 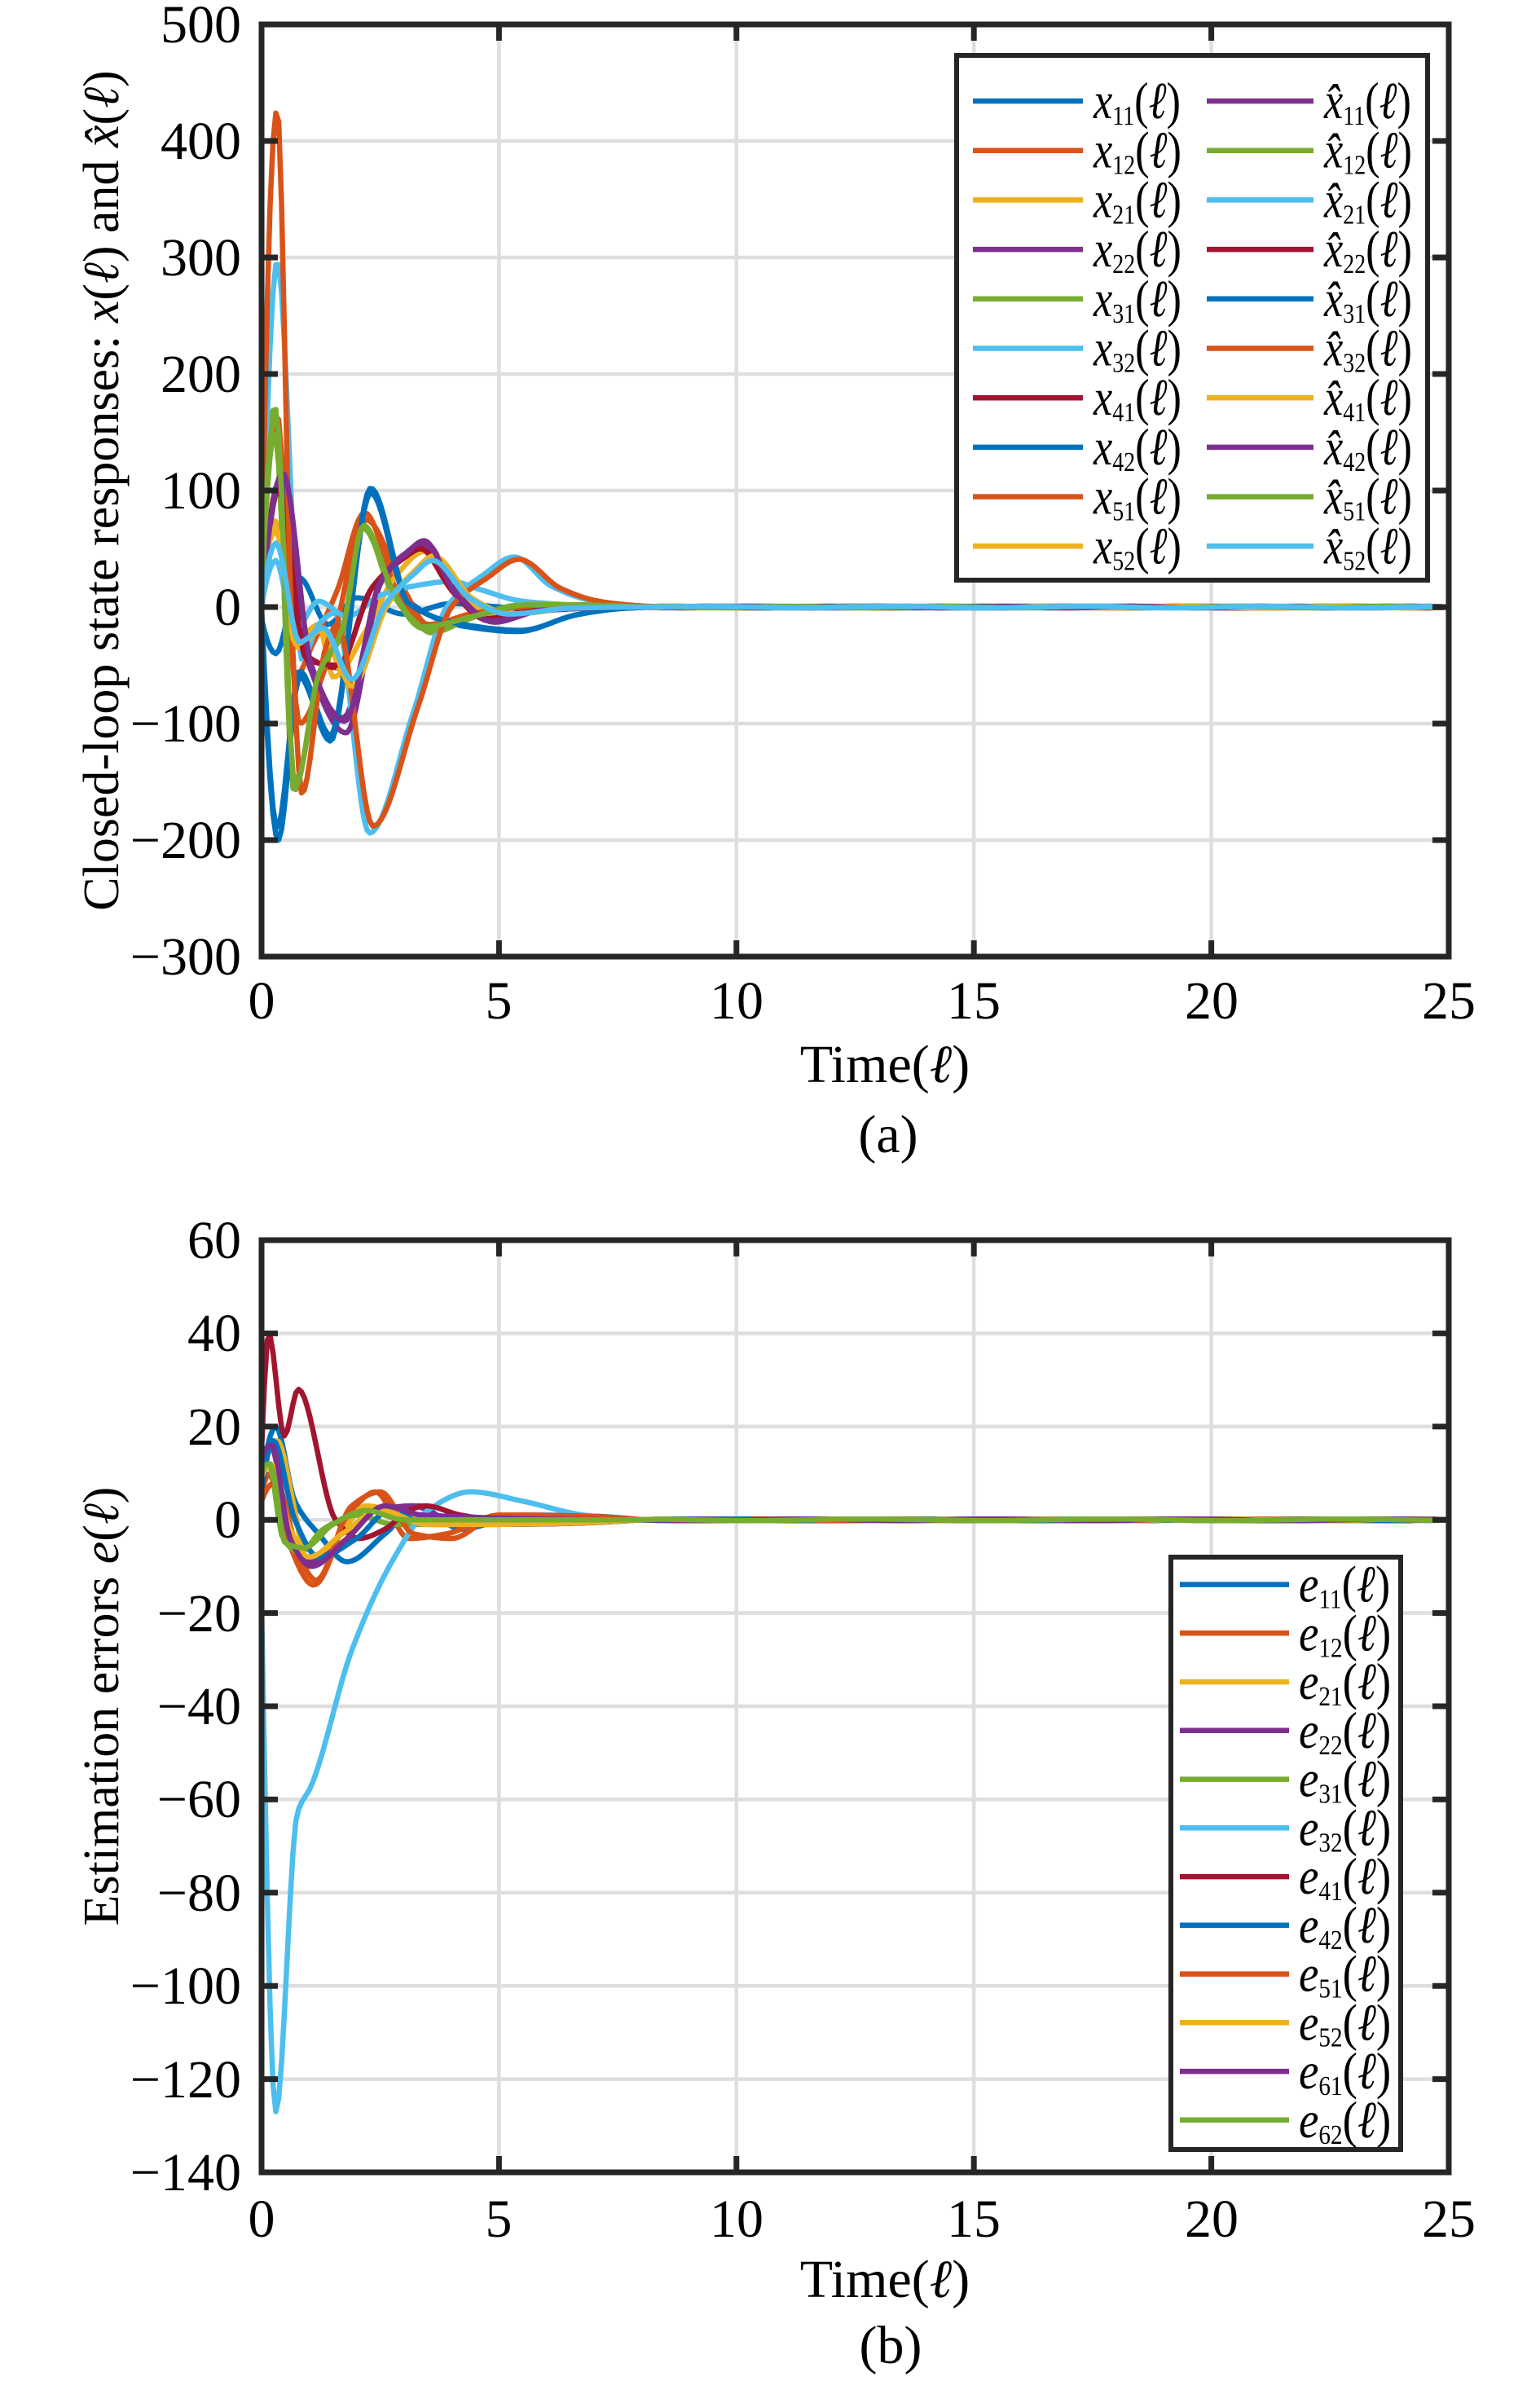 What do you see at coordinates (199, 1800) in the screenshot?
I see `svg-text: −60` at bounding box center [199, 1800].